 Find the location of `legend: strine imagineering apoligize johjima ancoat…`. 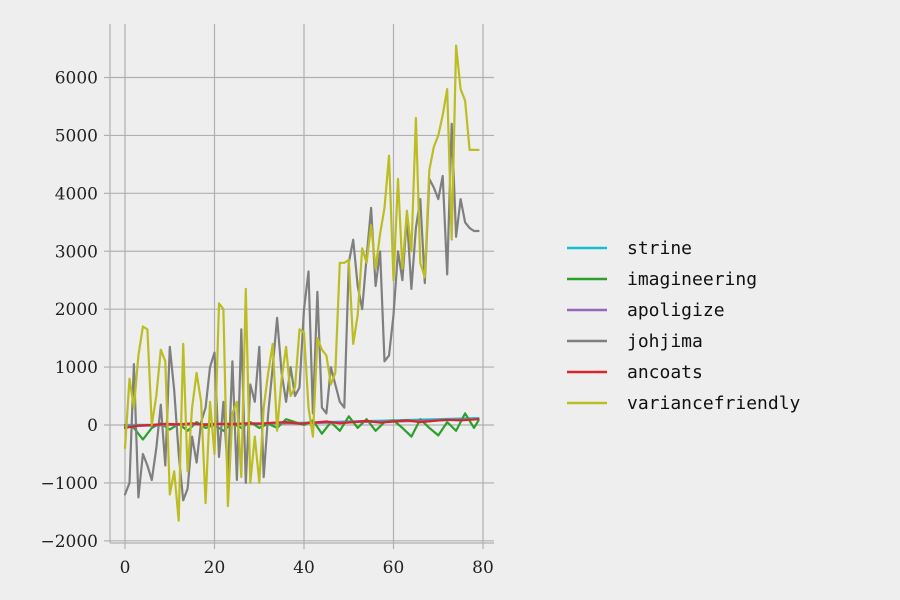

legend: strine imagineering apoligize johjima ancoat… is located at coordinates (684, 326).